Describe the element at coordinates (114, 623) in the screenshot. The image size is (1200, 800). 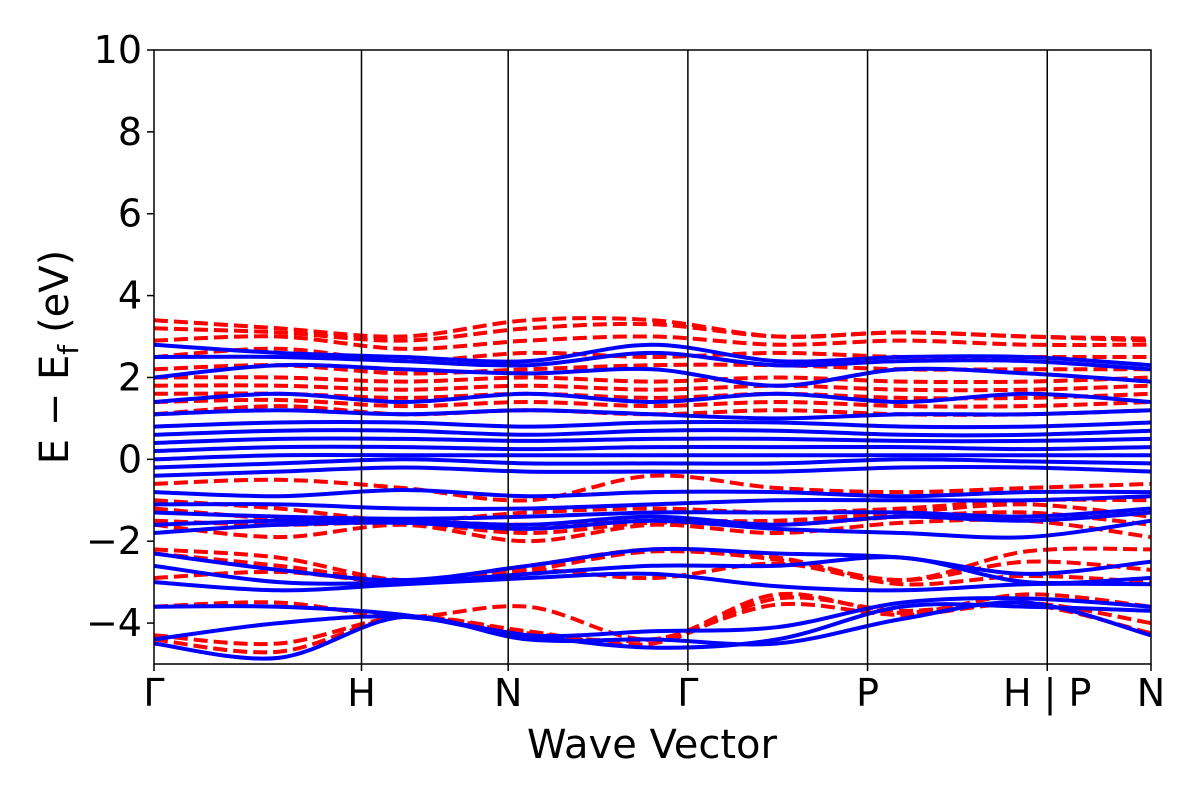
I see `y-tick-label: −4` at that location.